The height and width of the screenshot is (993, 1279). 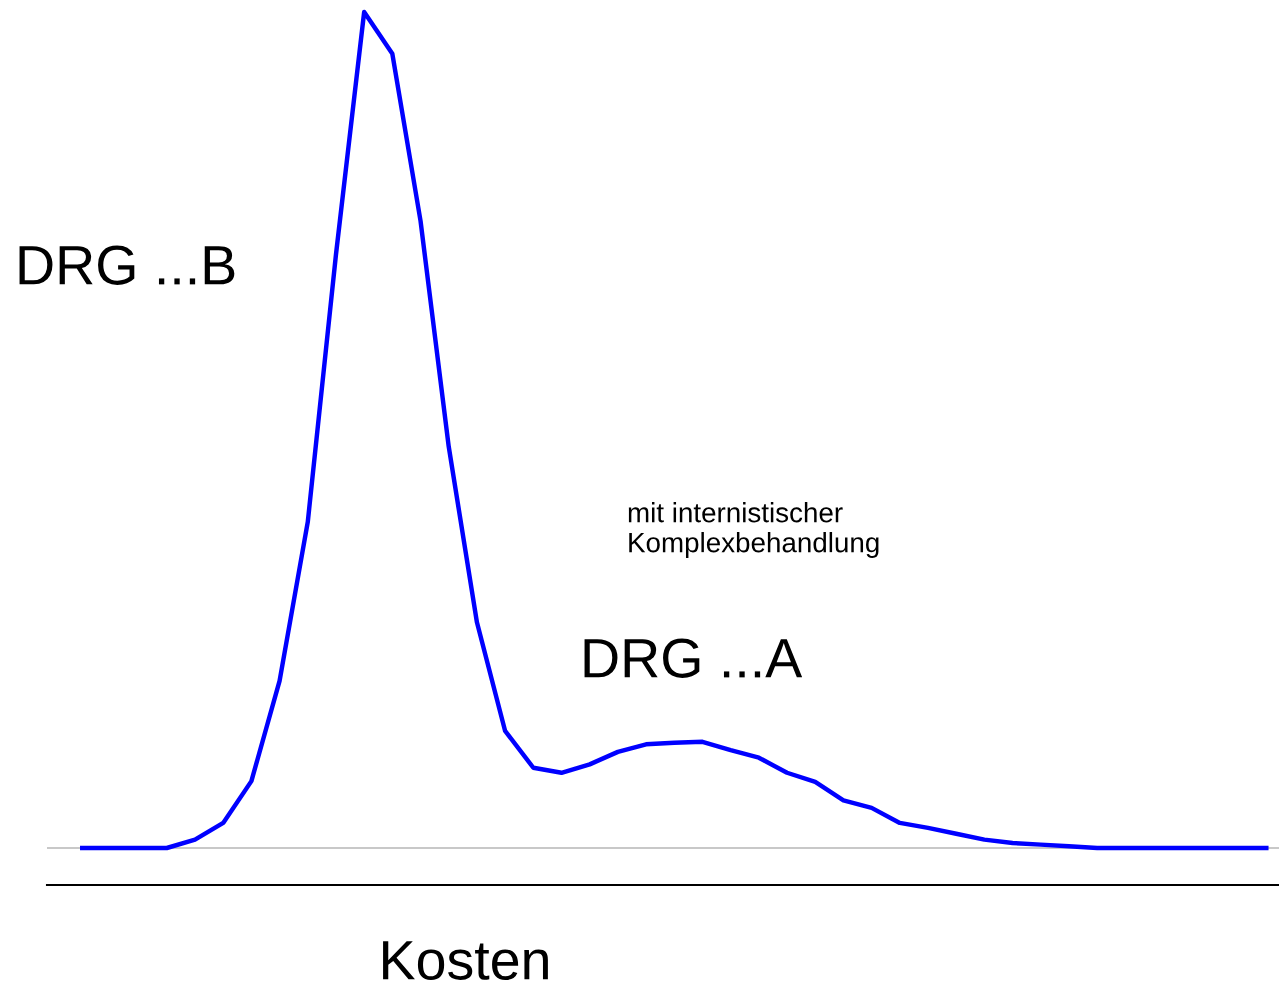 What do you see at coordinates (127, 265) in the screenshot?
I see `annotation: DRG ...B` at bounding box center [127, 265].